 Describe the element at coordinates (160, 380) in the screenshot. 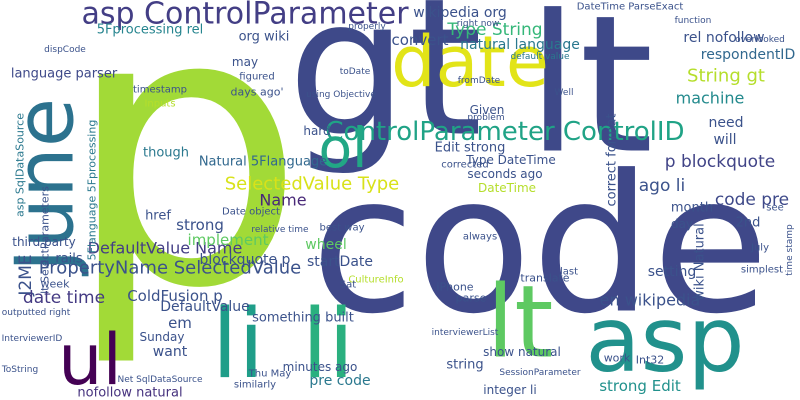

I see `word: Net SqlDataSource` at that location.